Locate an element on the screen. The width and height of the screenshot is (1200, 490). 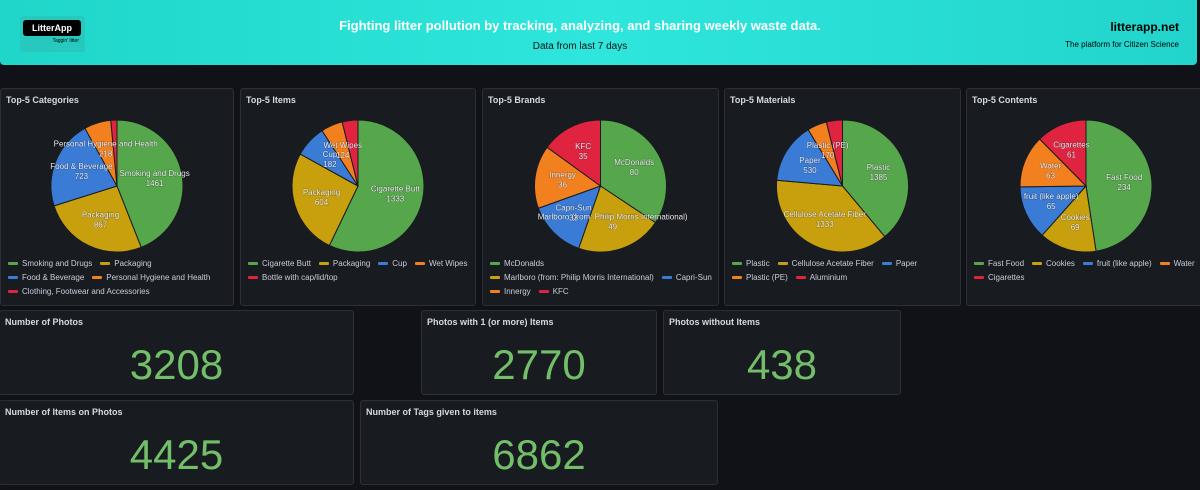
legend-label: Innergy is located at coordinates (517, 291).